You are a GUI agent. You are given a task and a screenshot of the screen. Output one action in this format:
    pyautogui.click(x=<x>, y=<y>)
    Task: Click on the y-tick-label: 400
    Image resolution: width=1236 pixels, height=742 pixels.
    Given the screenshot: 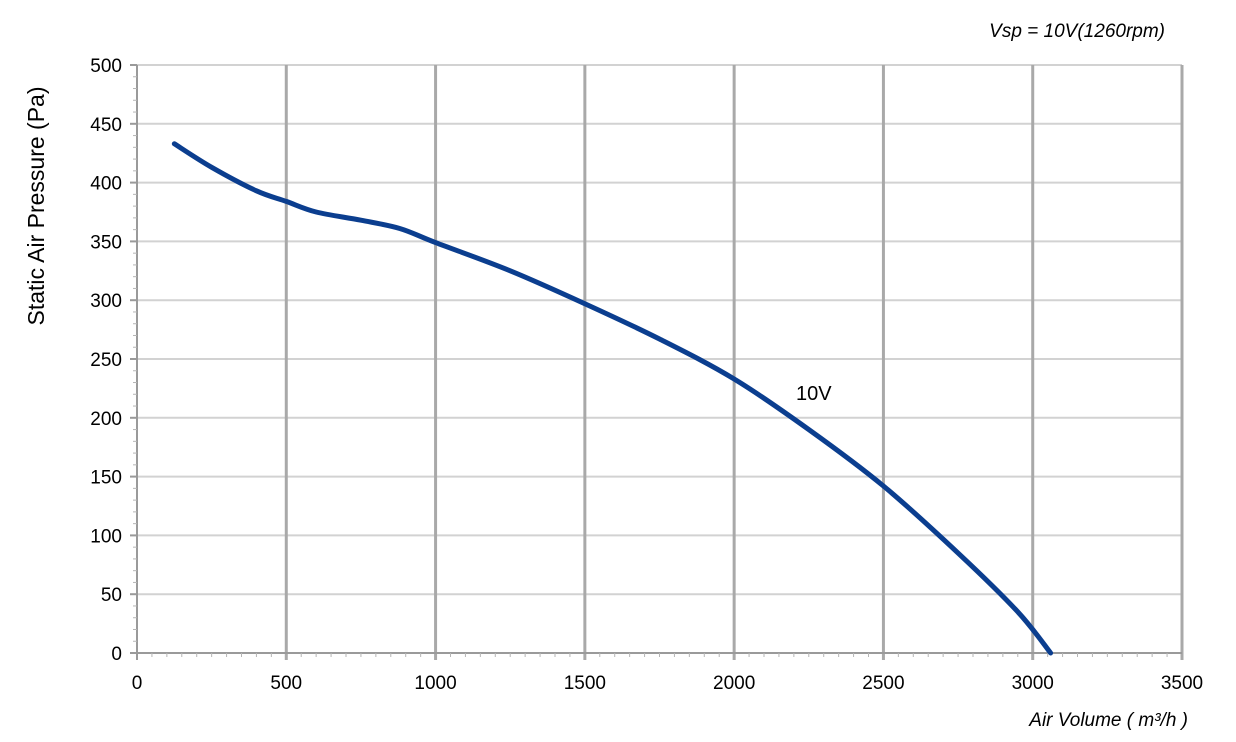 What is the action you would take?
    pyautogui.click(x=106, y=184)
    